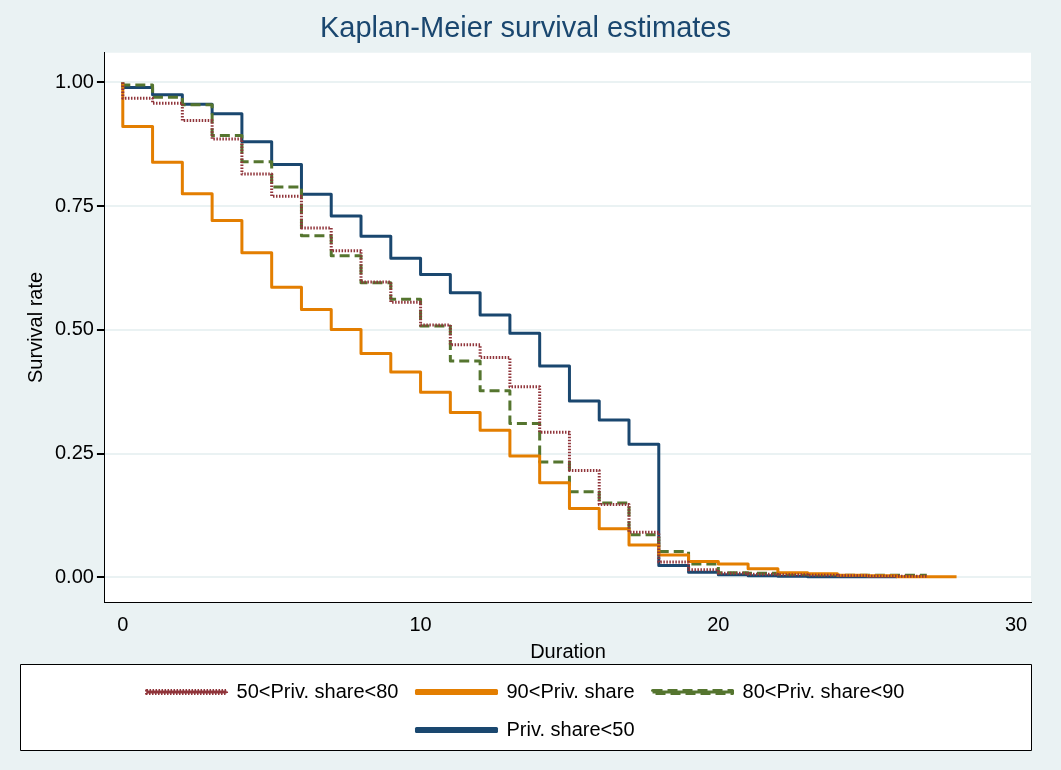  I want to click on legend-label: 50<Priv. share<80, so click(317, 690).